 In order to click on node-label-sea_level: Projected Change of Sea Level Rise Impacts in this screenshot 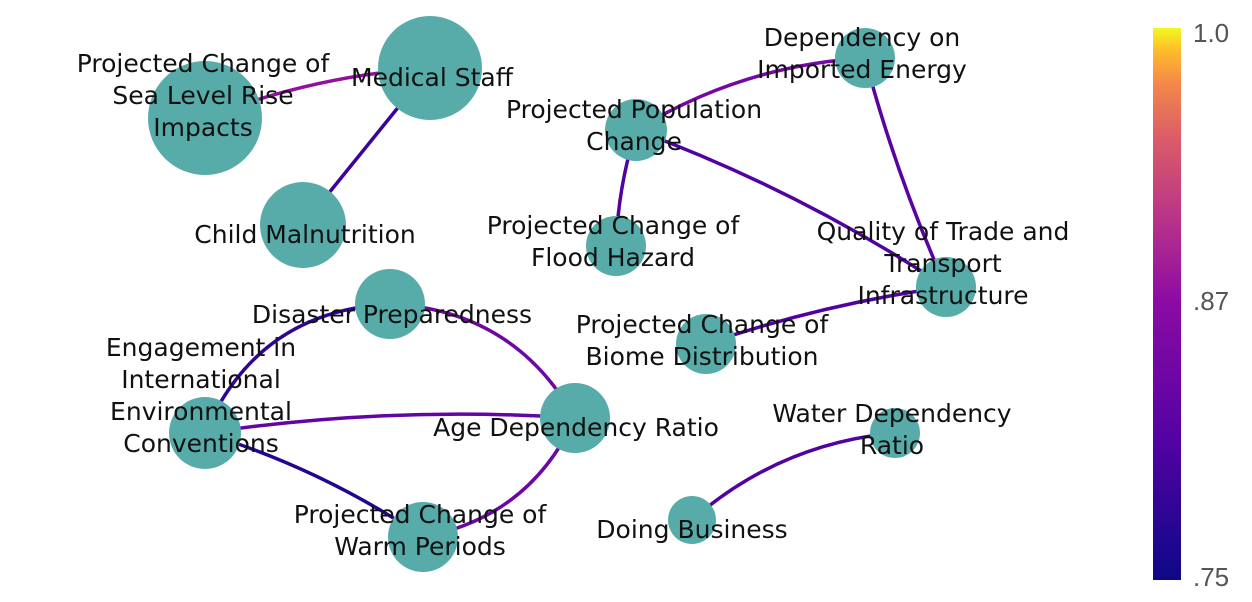, I will do `click(204, 95)`.